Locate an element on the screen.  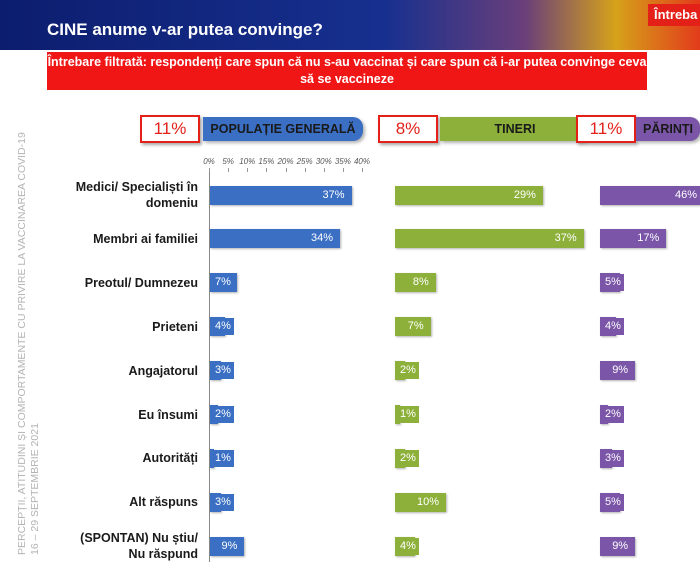
category-label: Angajatorul is located at coordinates (163, 370).